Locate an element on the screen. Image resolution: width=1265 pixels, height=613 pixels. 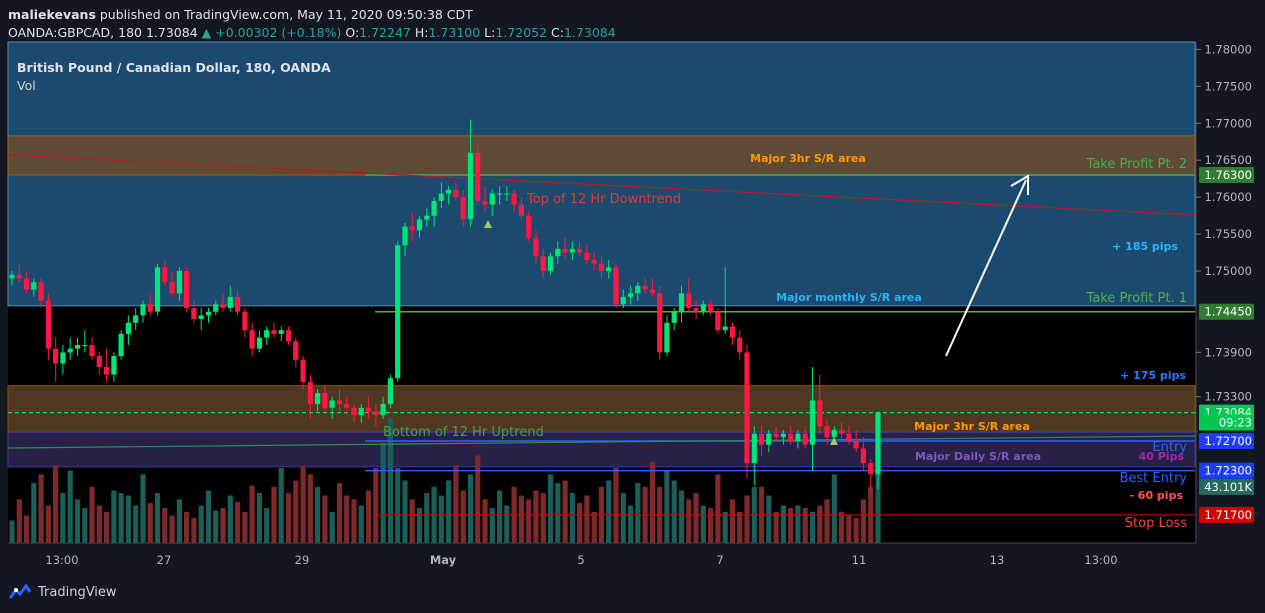
price-badge-label: 1.76300 is located at coordinates (1228, 175).